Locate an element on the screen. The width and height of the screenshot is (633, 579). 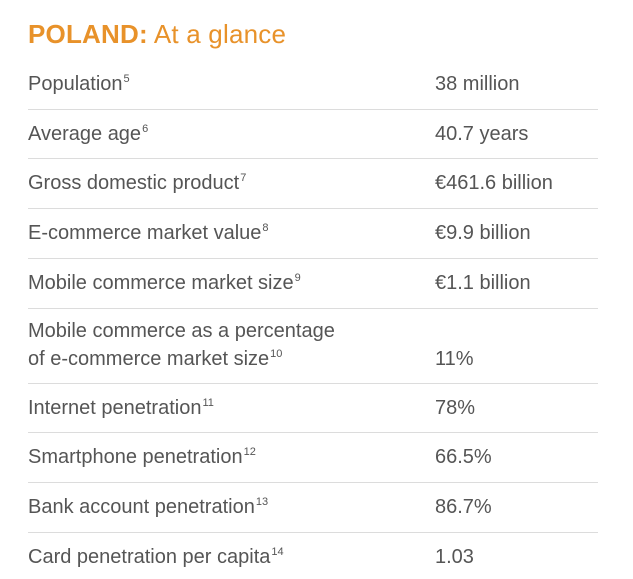
footnote-ref: 11 is located at coordinates (208, 403).